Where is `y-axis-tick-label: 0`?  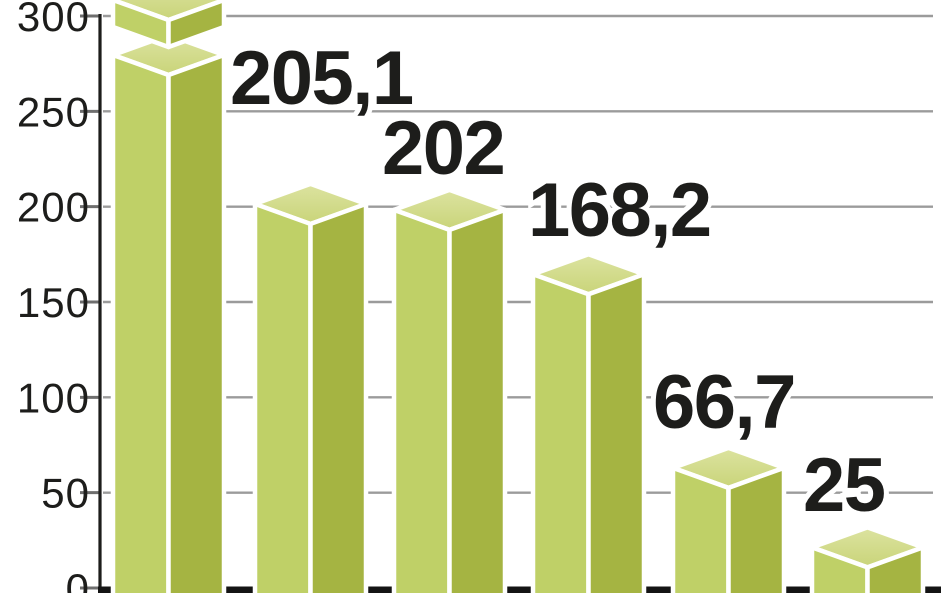
y-axis-tick-label: 0 is located at coordinates (78, 579).